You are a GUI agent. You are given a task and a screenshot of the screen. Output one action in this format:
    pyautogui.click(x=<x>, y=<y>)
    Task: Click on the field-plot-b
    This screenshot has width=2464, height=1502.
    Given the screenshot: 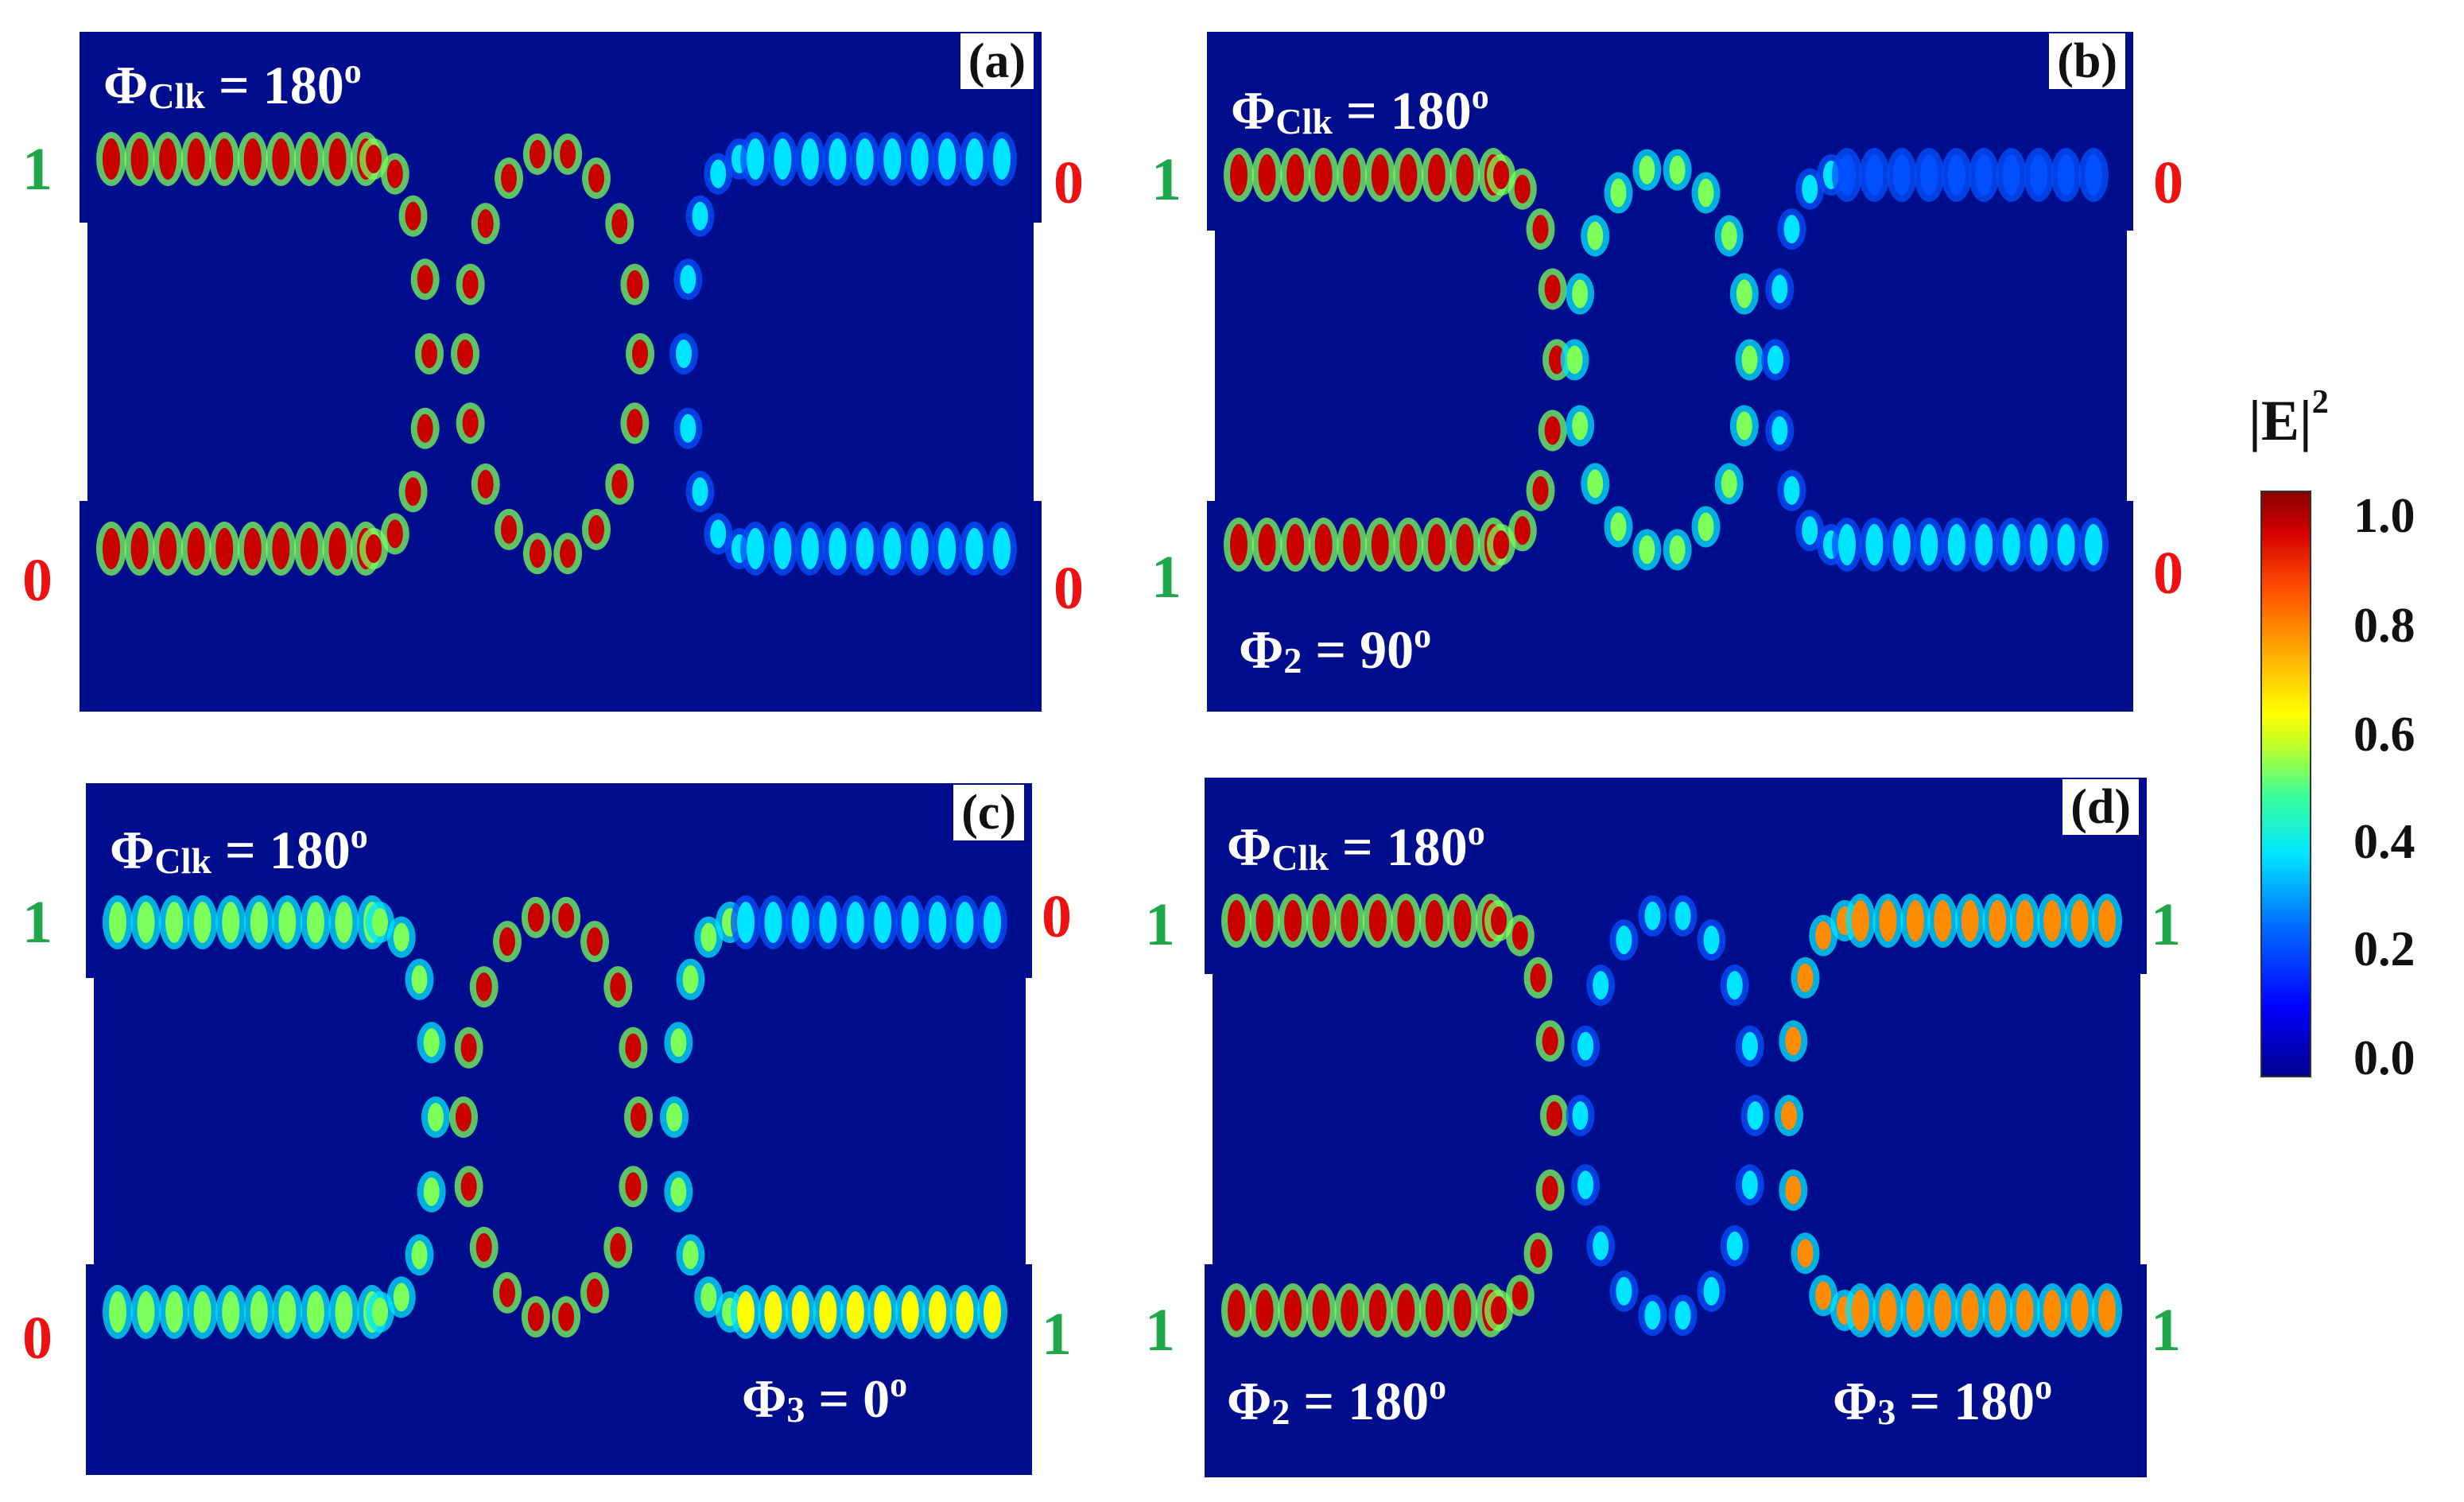 What is the action you would take?
    pyautogui.click(x=1666, y=360)
    